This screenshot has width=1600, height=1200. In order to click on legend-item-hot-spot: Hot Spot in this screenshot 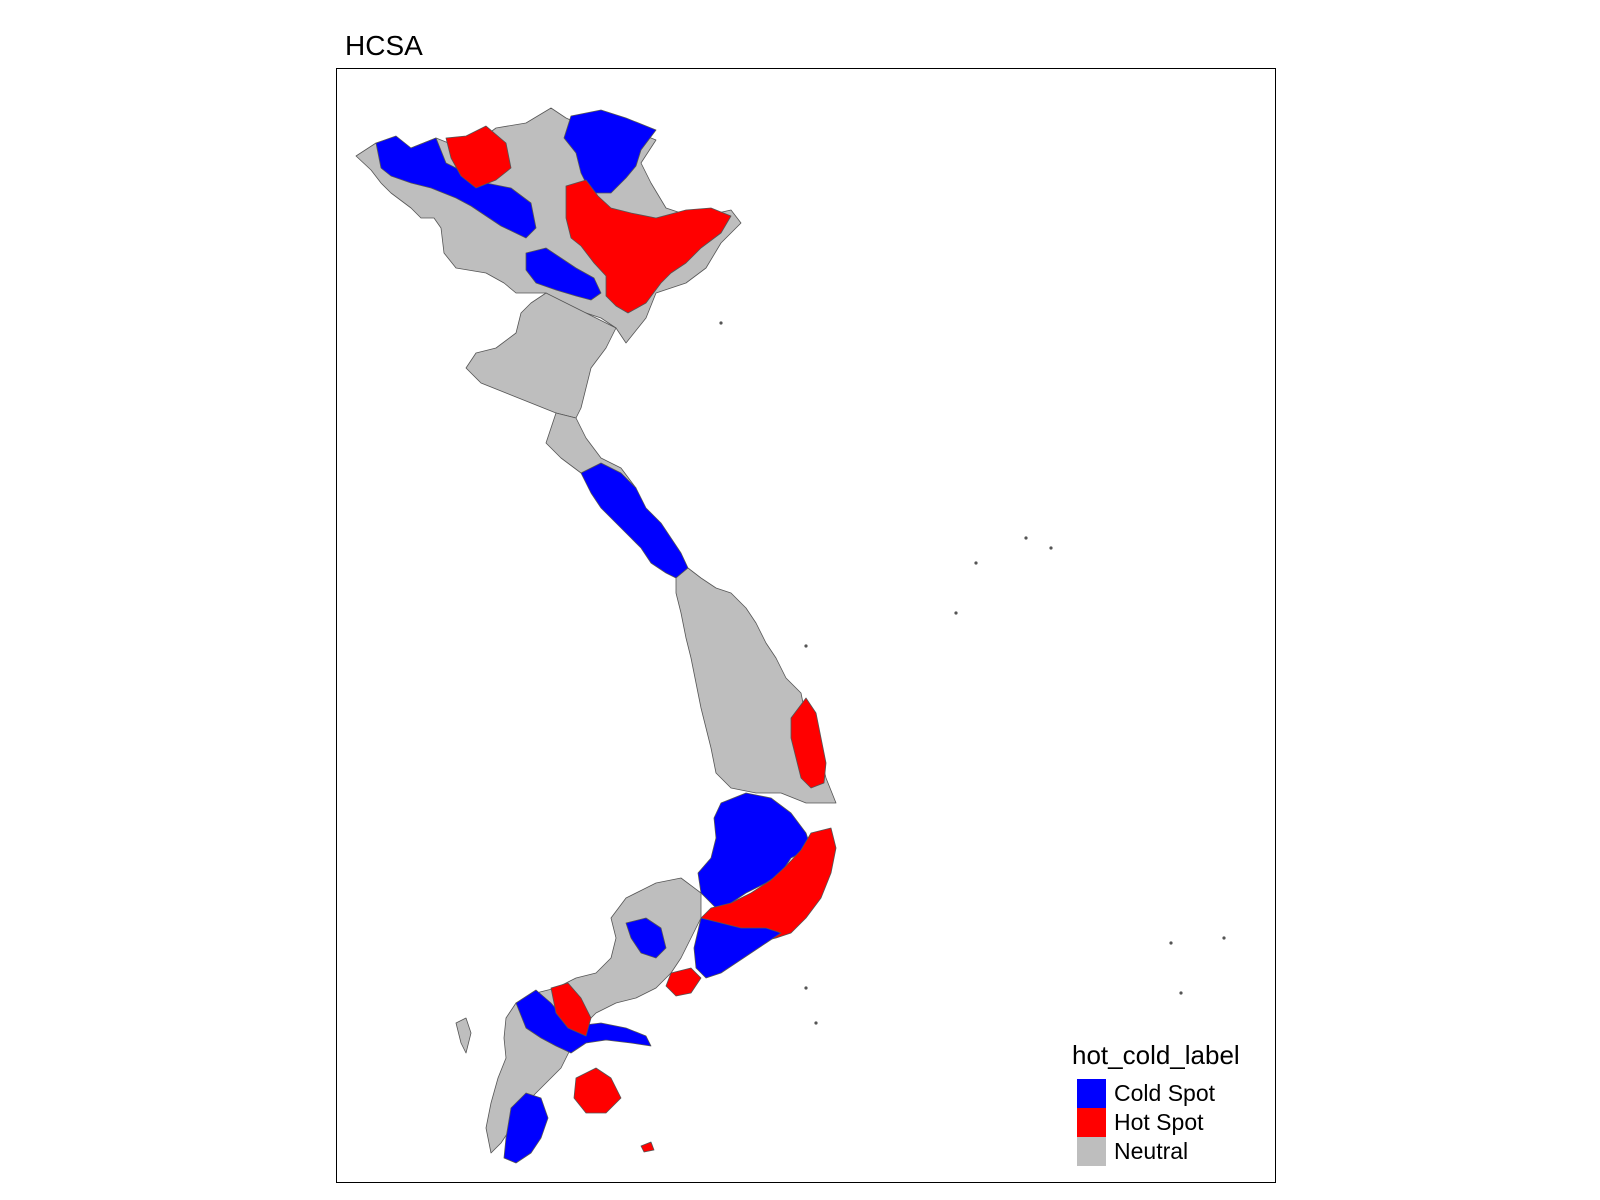, I will do `click(1156, 1122)`.